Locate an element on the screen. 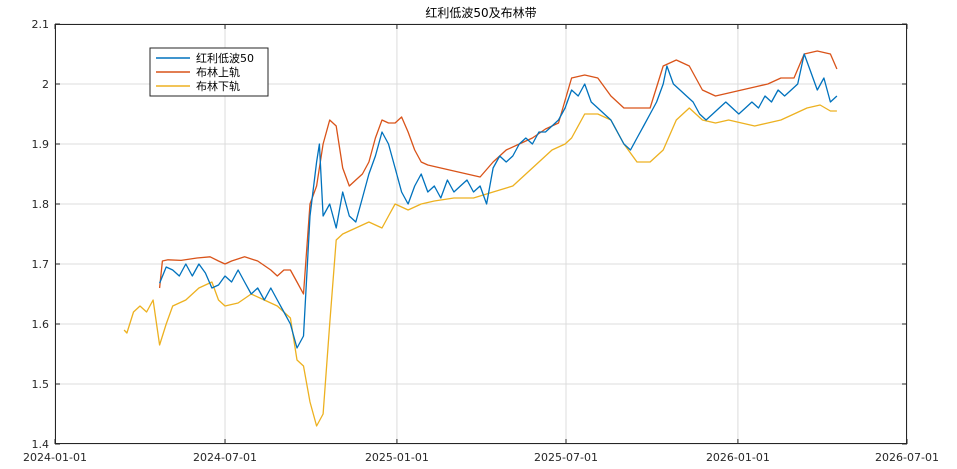 This screenshot has height=469, width=957. x-tick-label: 2026-01-01 is located at coordinates (738, 457).